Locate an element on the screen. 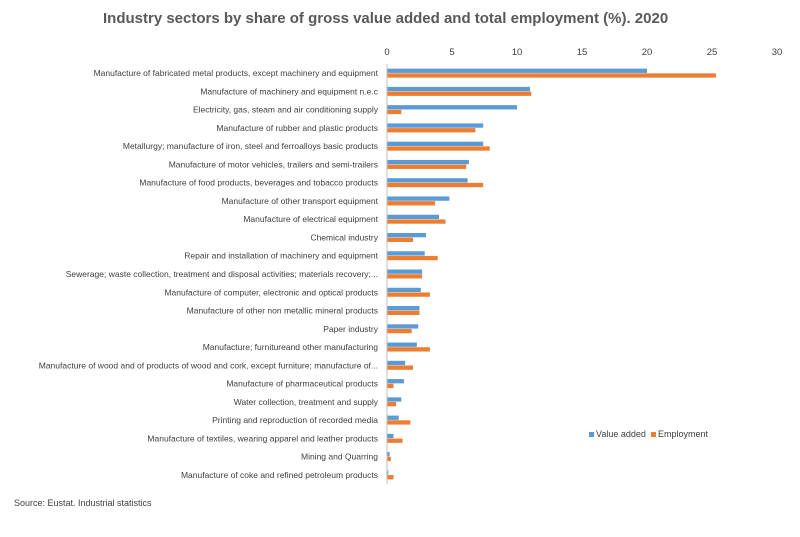 Image resolution: width=800 pixels, height=537 pixels. category-label: Paper industry is located at coordinates (351, 329).